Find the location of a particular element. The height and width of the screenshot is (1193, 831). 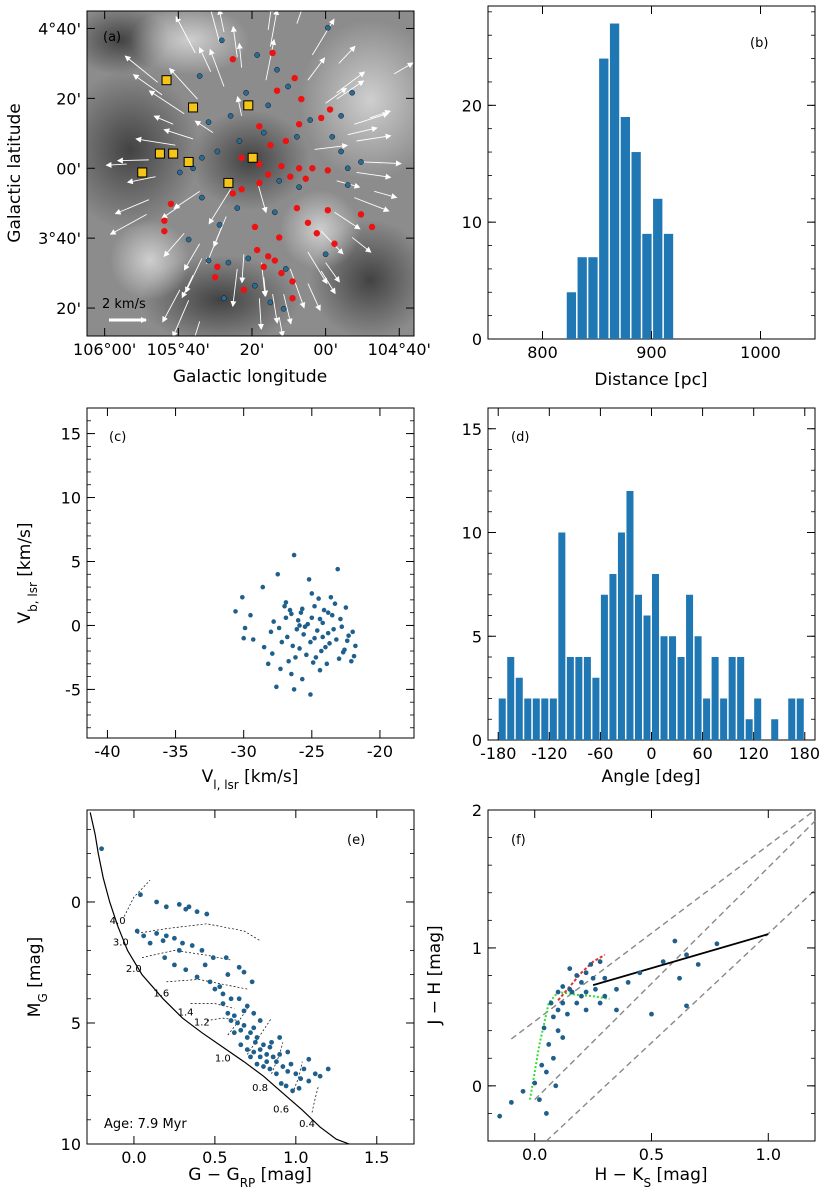

x-tick-label: 1.0 is located at coordinates (768, 1154).